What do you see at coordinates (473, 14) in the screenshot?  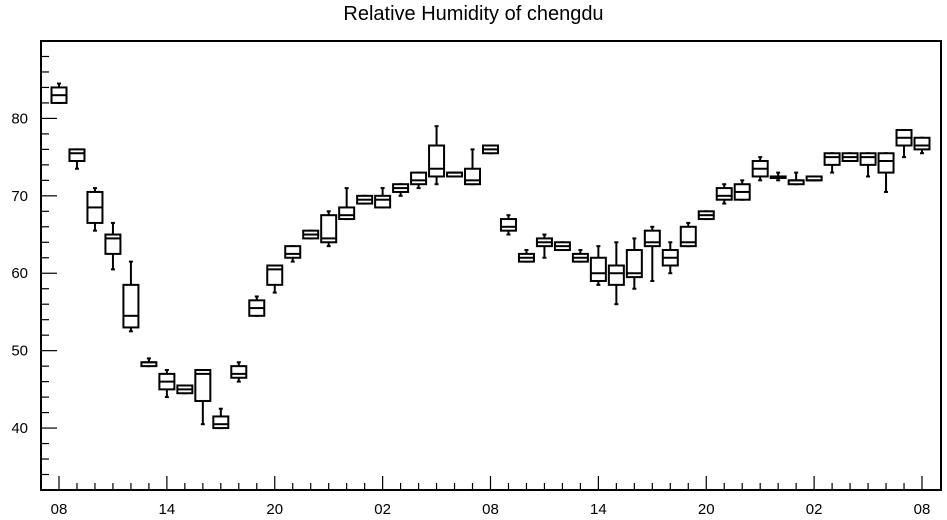 I see `chart-title: Relative Humidity of chengdu` at bounding box center [473, 14].